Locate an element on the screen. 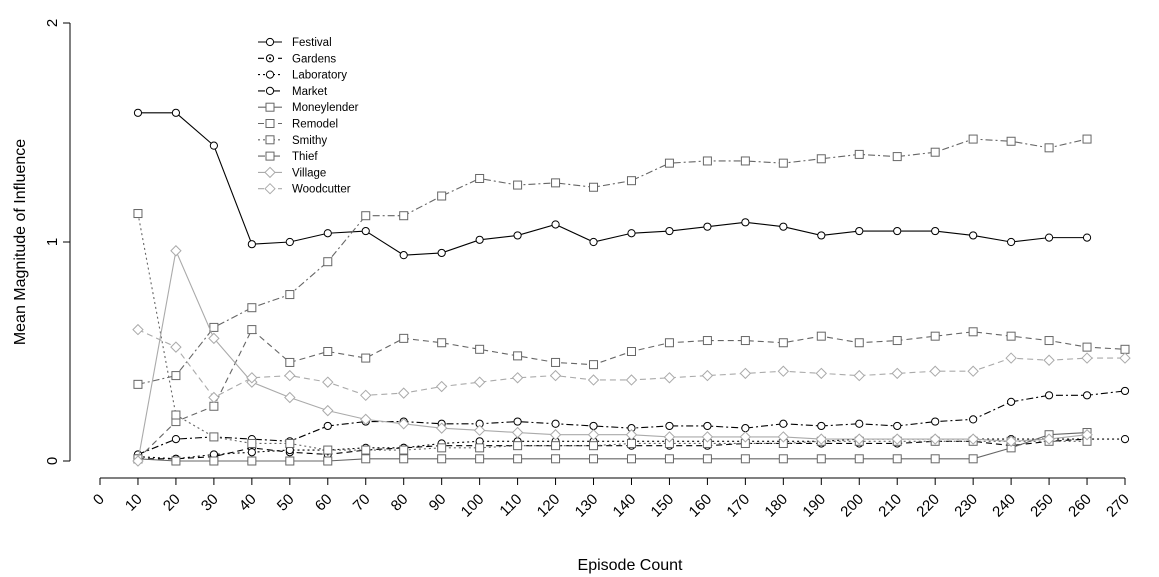 The width and height of the screenshot is (1159, 577). x-tick-label: 170 is located at coordinates (738, 506).